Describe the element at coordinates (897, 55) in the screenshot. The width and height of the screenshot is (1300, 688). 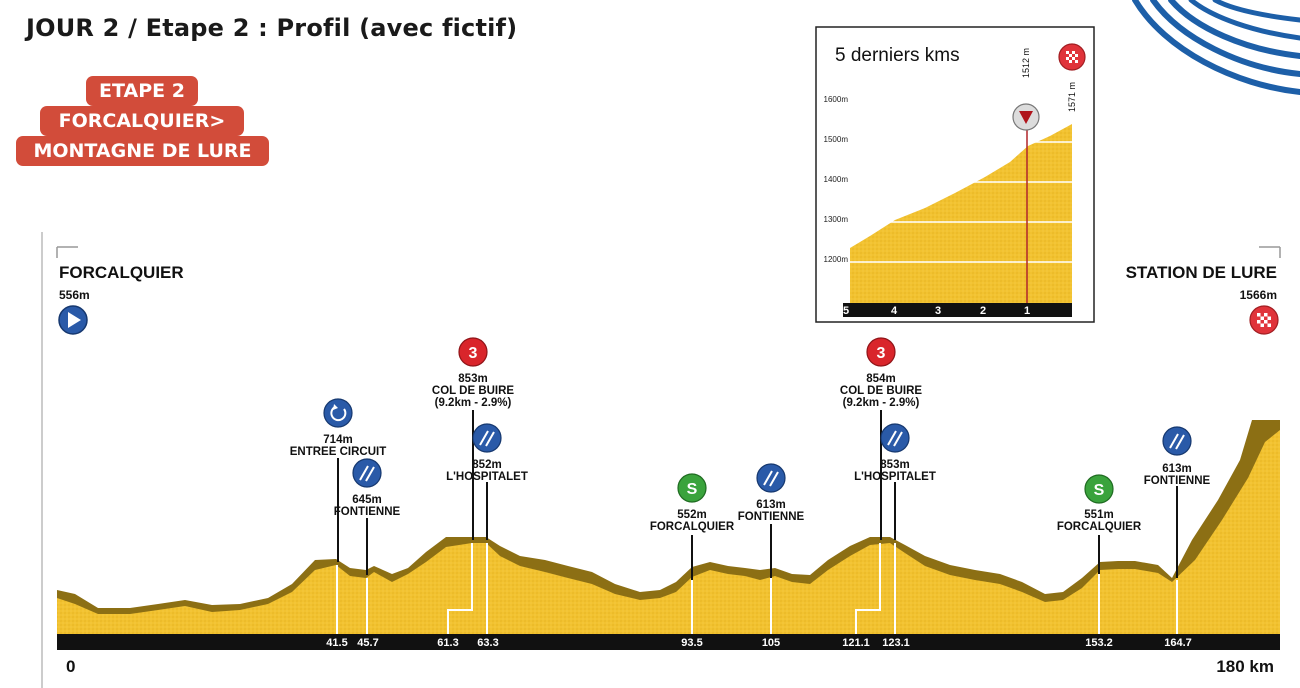
I see `inset-title: 5 derniers kms` at that location.